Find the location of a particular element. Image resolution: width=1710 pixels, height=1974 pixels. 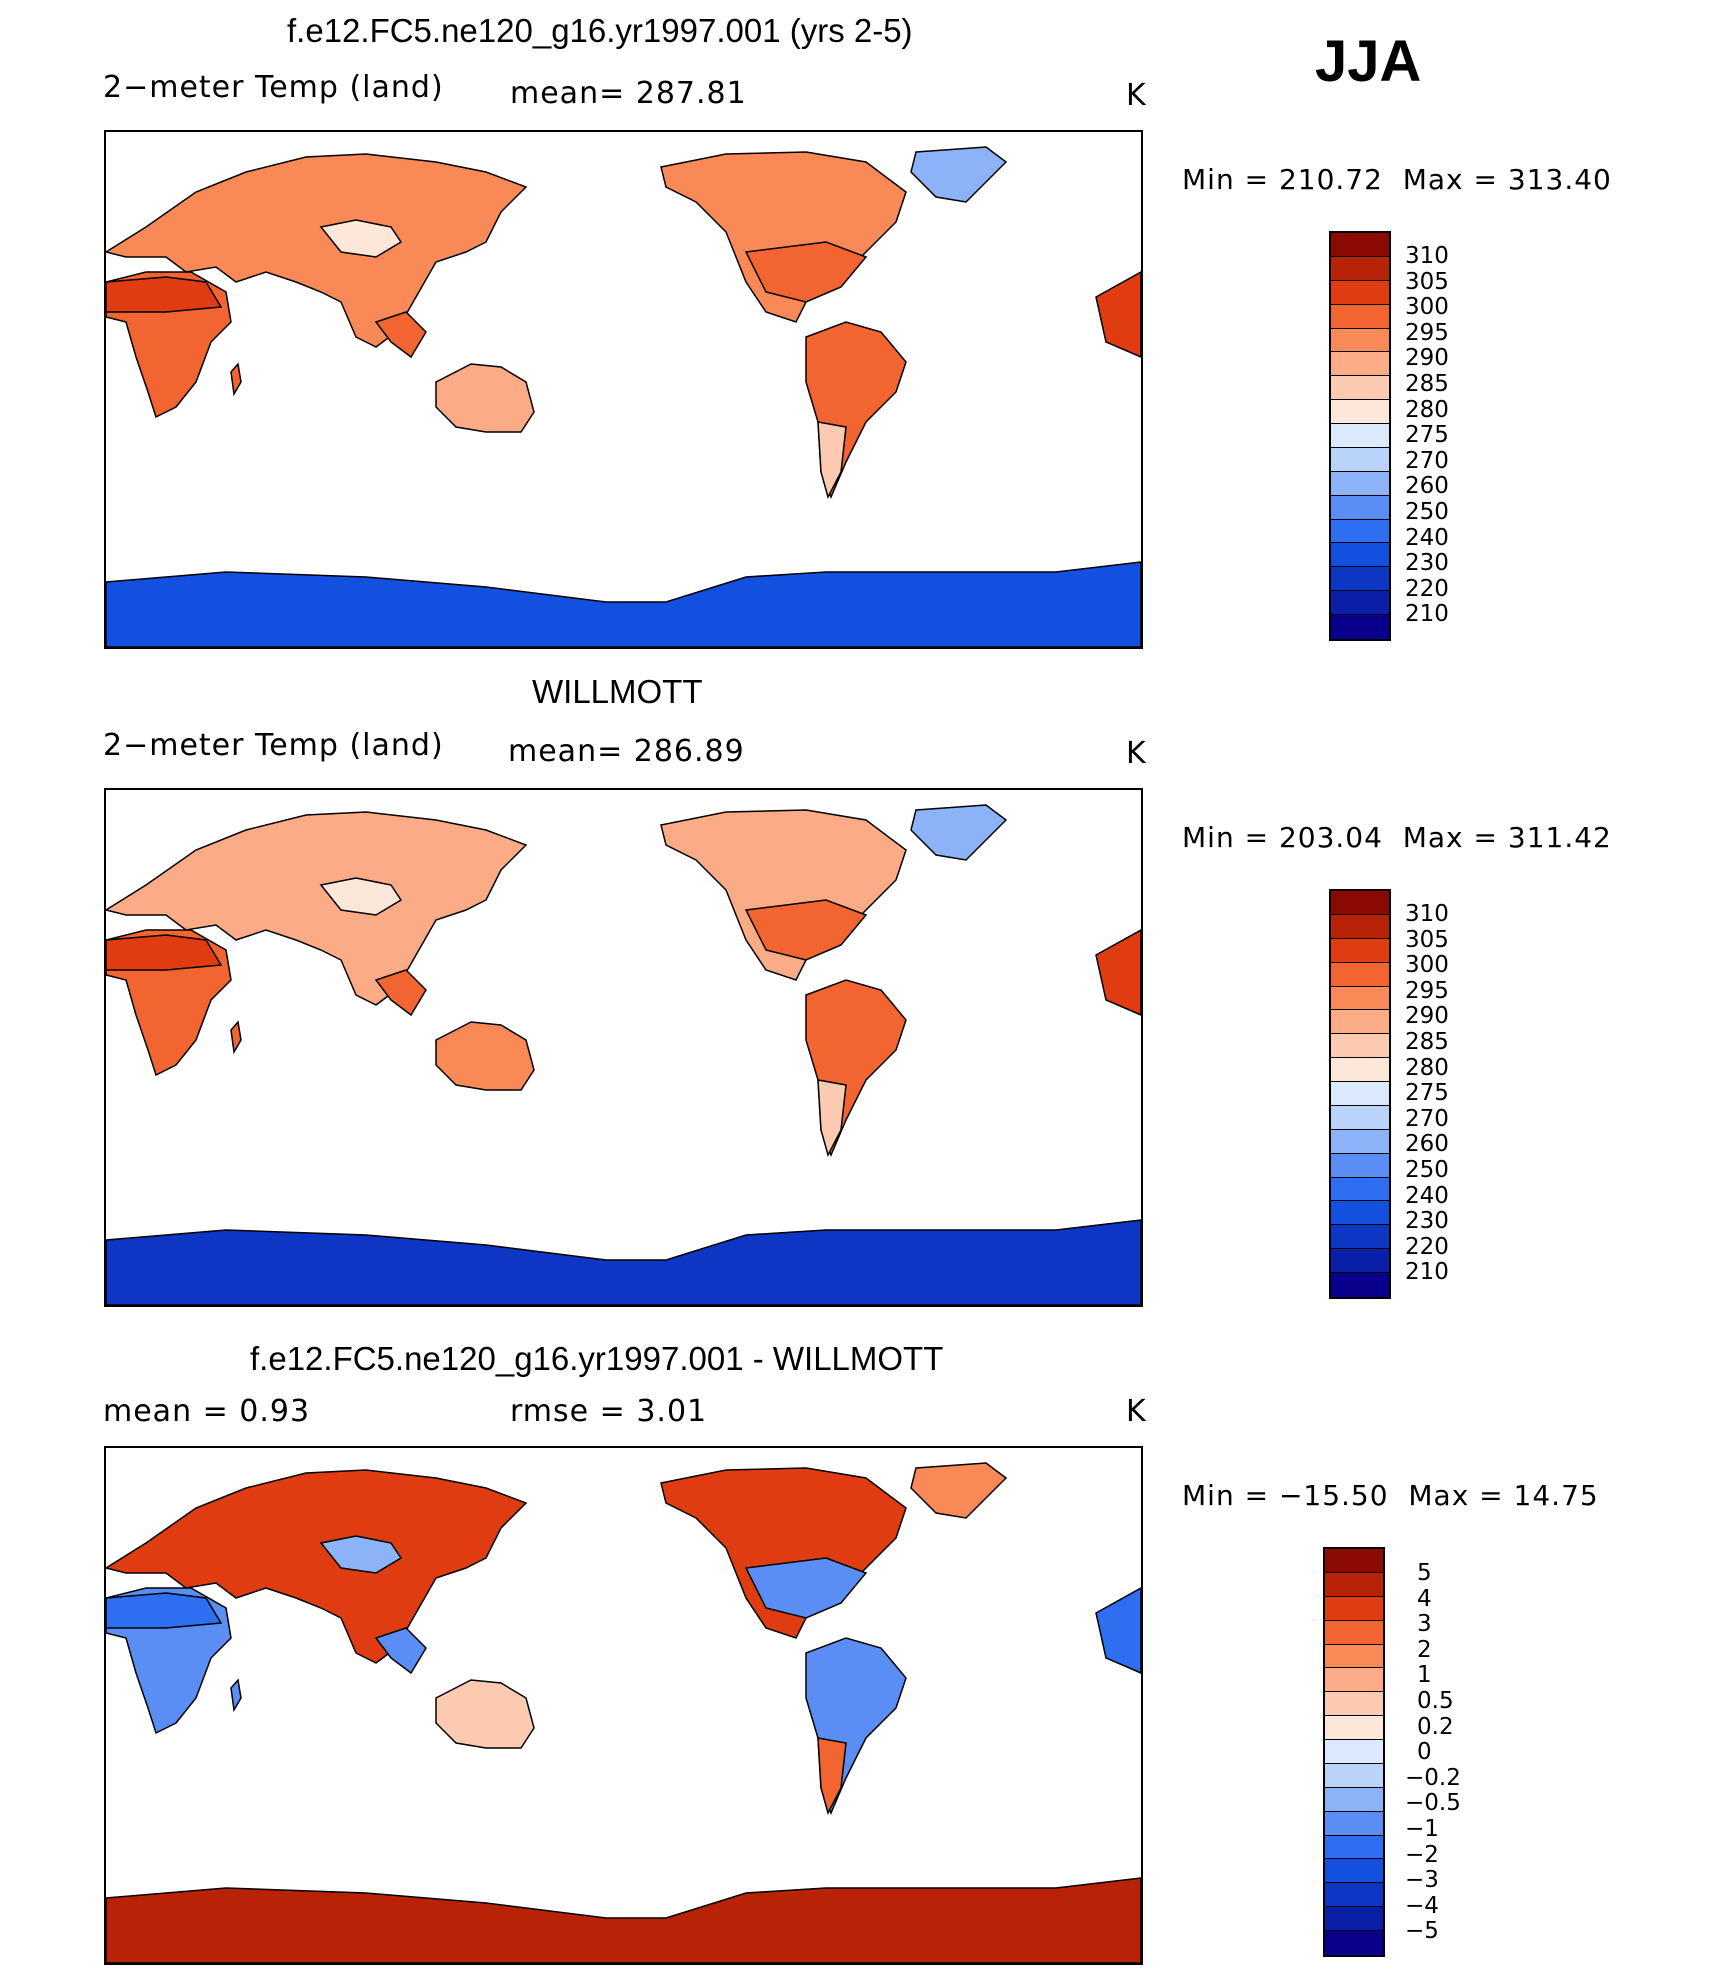

colorbar-tick-label: −2 is located at coordinates (1422, 1854).